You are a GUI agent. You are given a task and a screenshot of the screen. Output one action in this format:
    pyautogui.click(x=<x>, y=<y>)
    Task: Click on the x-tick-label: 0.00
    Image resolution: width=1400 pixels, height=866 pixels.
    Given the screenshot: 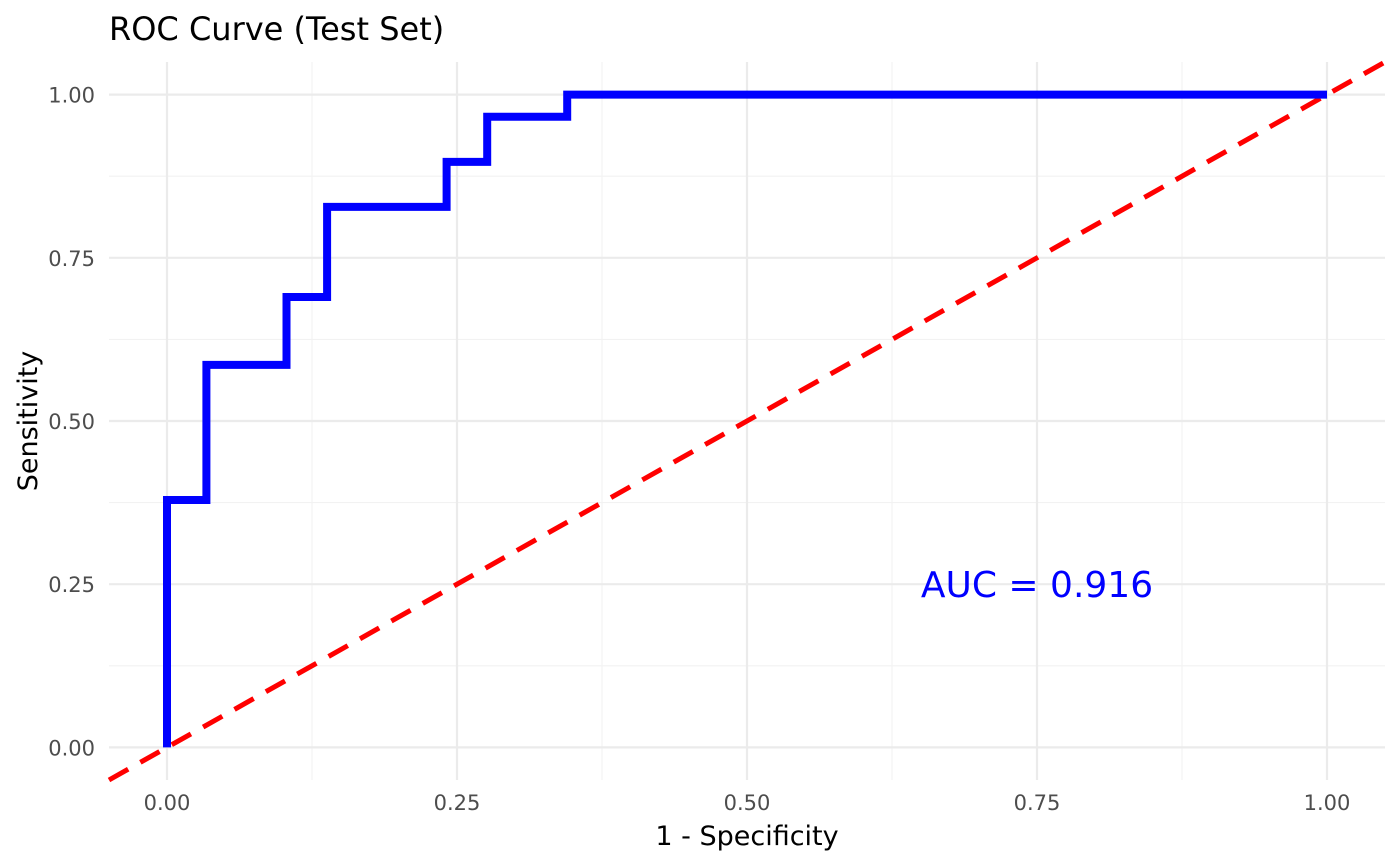 What is the action you would take?
    pyautogui.click(x=167, y=803)
    